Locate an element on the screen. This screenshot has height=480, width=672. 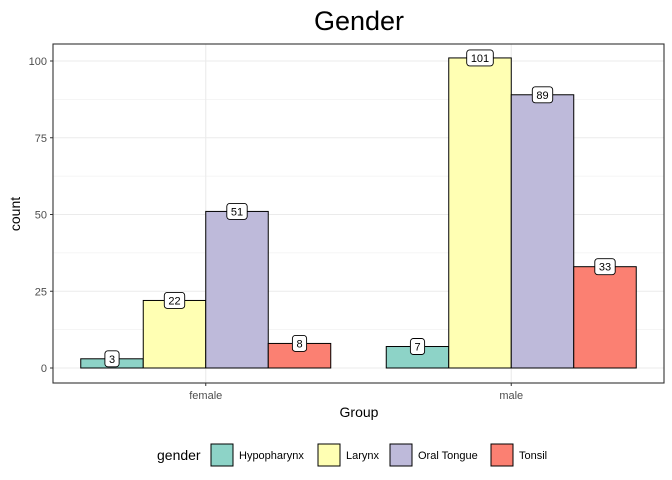
data-label: 7 is located at coordinates (417, 346).